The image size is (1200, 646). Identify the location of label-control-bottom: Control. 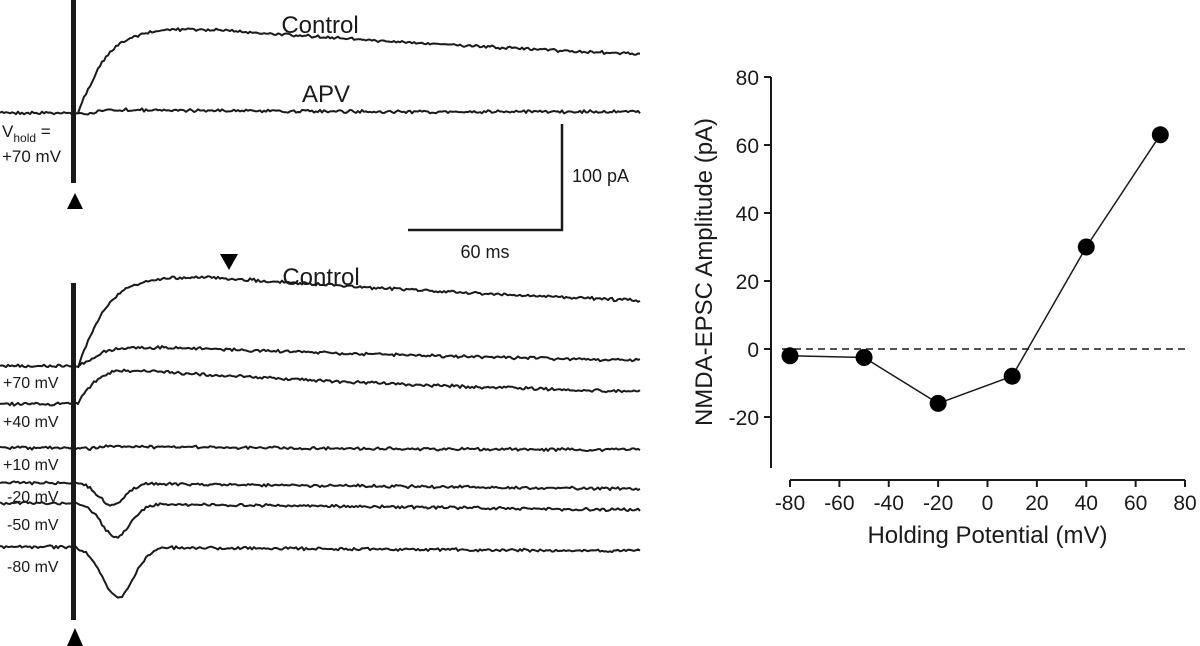
(320, 277).